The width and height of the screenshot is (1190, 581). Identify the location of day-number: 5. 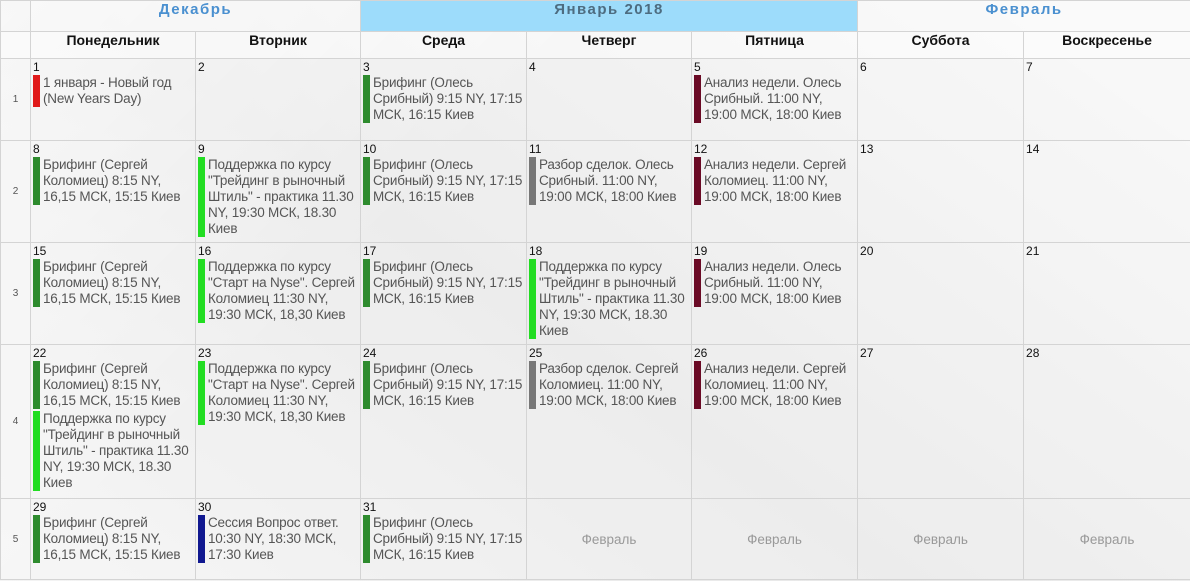
(697, 67).